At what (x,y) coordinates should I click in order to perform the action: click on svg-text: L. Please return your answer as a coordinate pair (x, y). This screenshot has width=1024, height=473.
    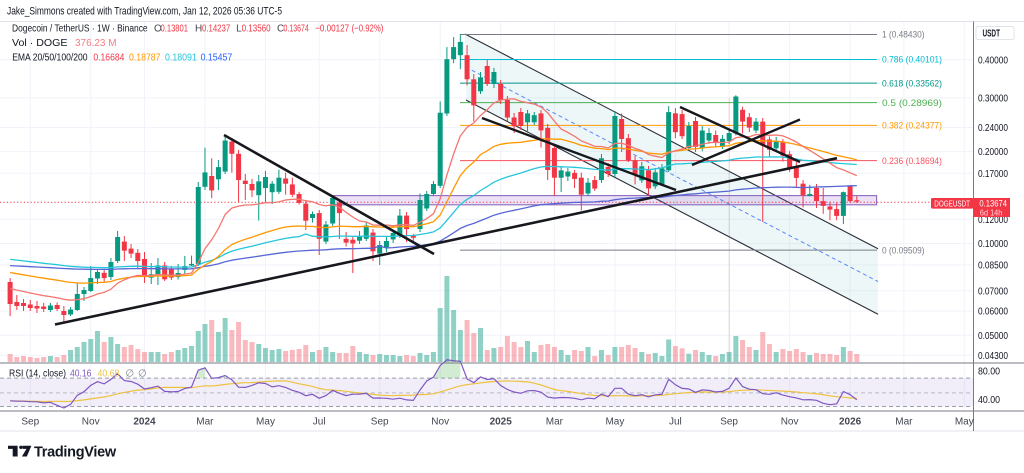
    Looking at the image, I should click on (239, 29).